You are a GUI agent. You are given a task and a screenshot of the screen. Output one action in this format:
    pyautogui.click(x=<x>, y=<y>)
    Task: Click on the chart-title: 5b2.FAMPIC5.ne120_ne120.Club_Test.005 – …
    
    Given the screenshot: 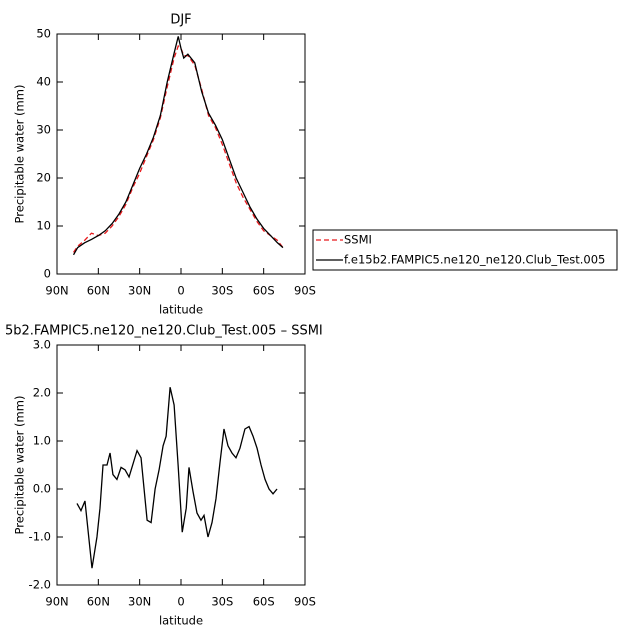 What is the action you would take?
    pyautogui.click(x=164, y=331)
    